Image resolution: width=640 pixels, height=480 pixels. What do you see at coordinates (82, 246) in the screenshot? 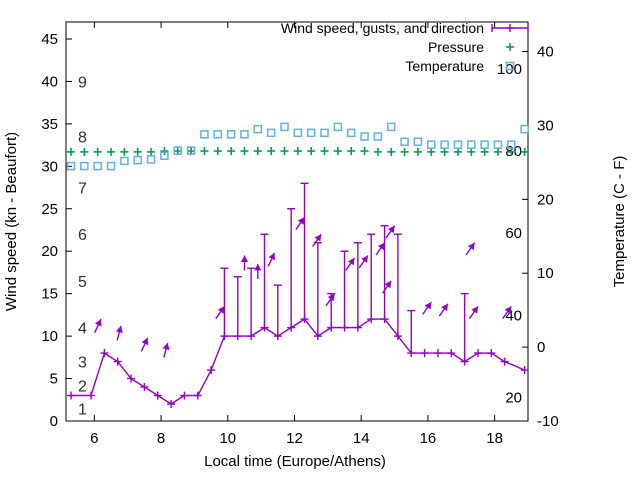
I see `beaufort-scale-labels: 1 2 3 4 5 6 7 8 9` at bounding box center [82, 246].